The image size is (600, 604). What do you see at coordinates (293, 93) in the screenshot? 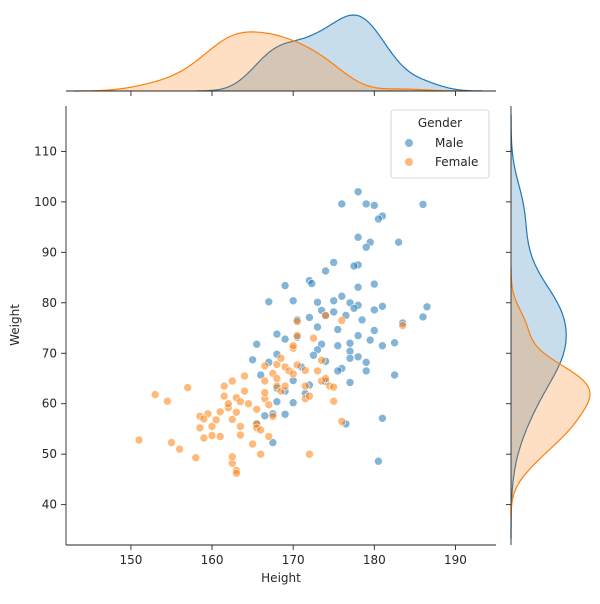
I see `top-marginal-ticks` at bounding box center [293, 93].